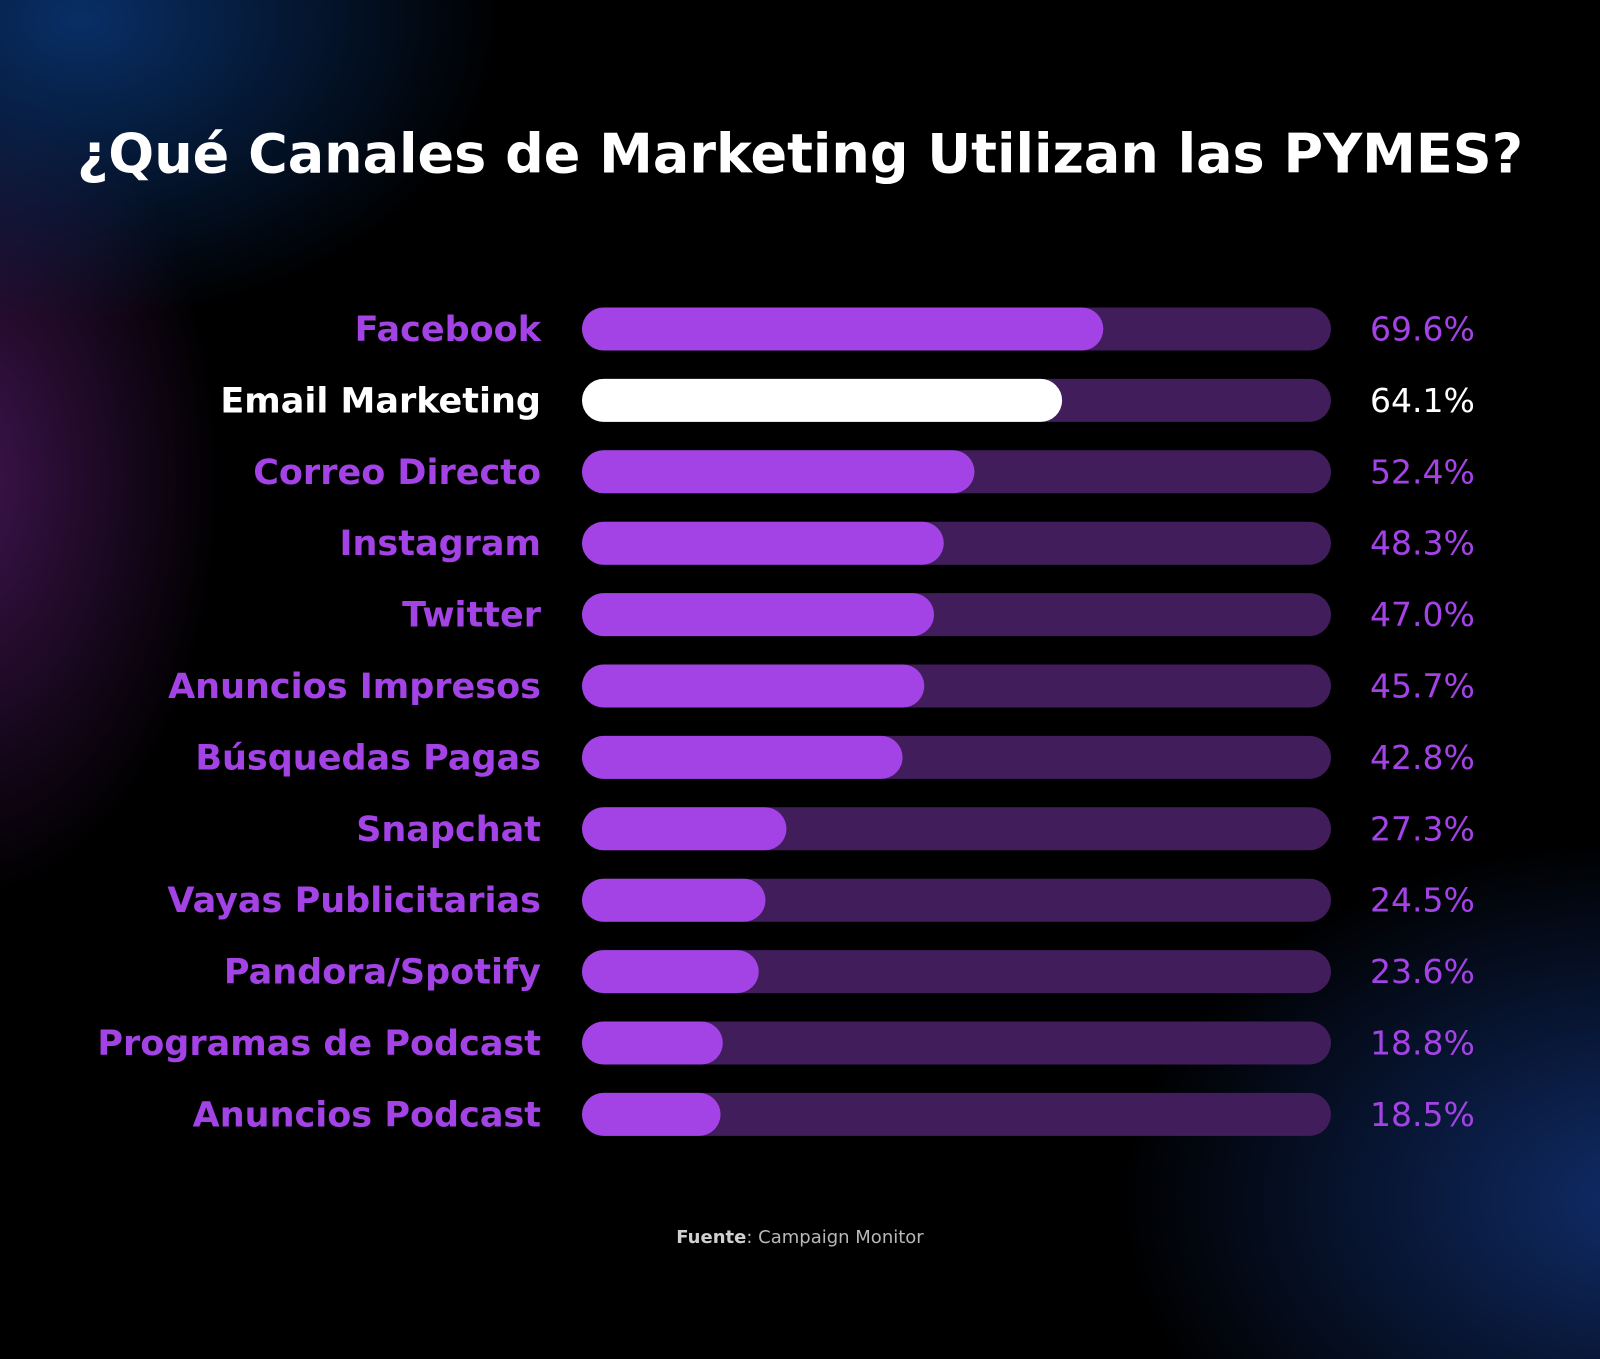  I want to click on value-label: 52.4%, so click(1422, 471).